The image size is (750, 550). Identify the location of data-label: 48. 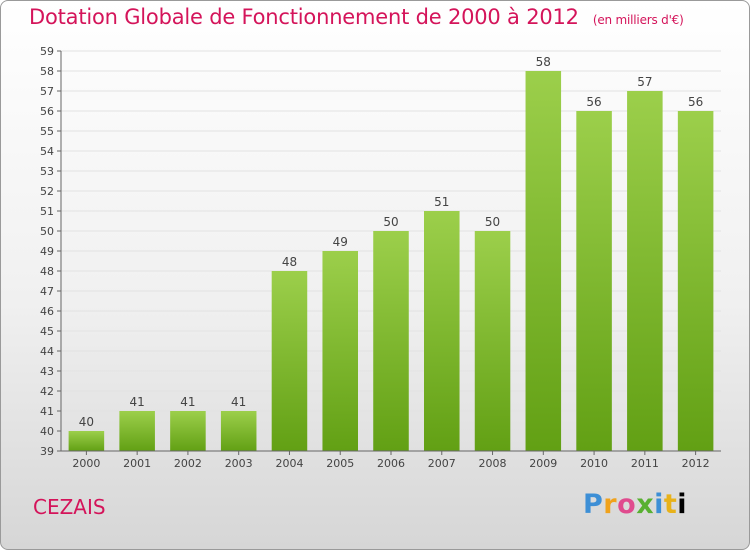
(289, 262).